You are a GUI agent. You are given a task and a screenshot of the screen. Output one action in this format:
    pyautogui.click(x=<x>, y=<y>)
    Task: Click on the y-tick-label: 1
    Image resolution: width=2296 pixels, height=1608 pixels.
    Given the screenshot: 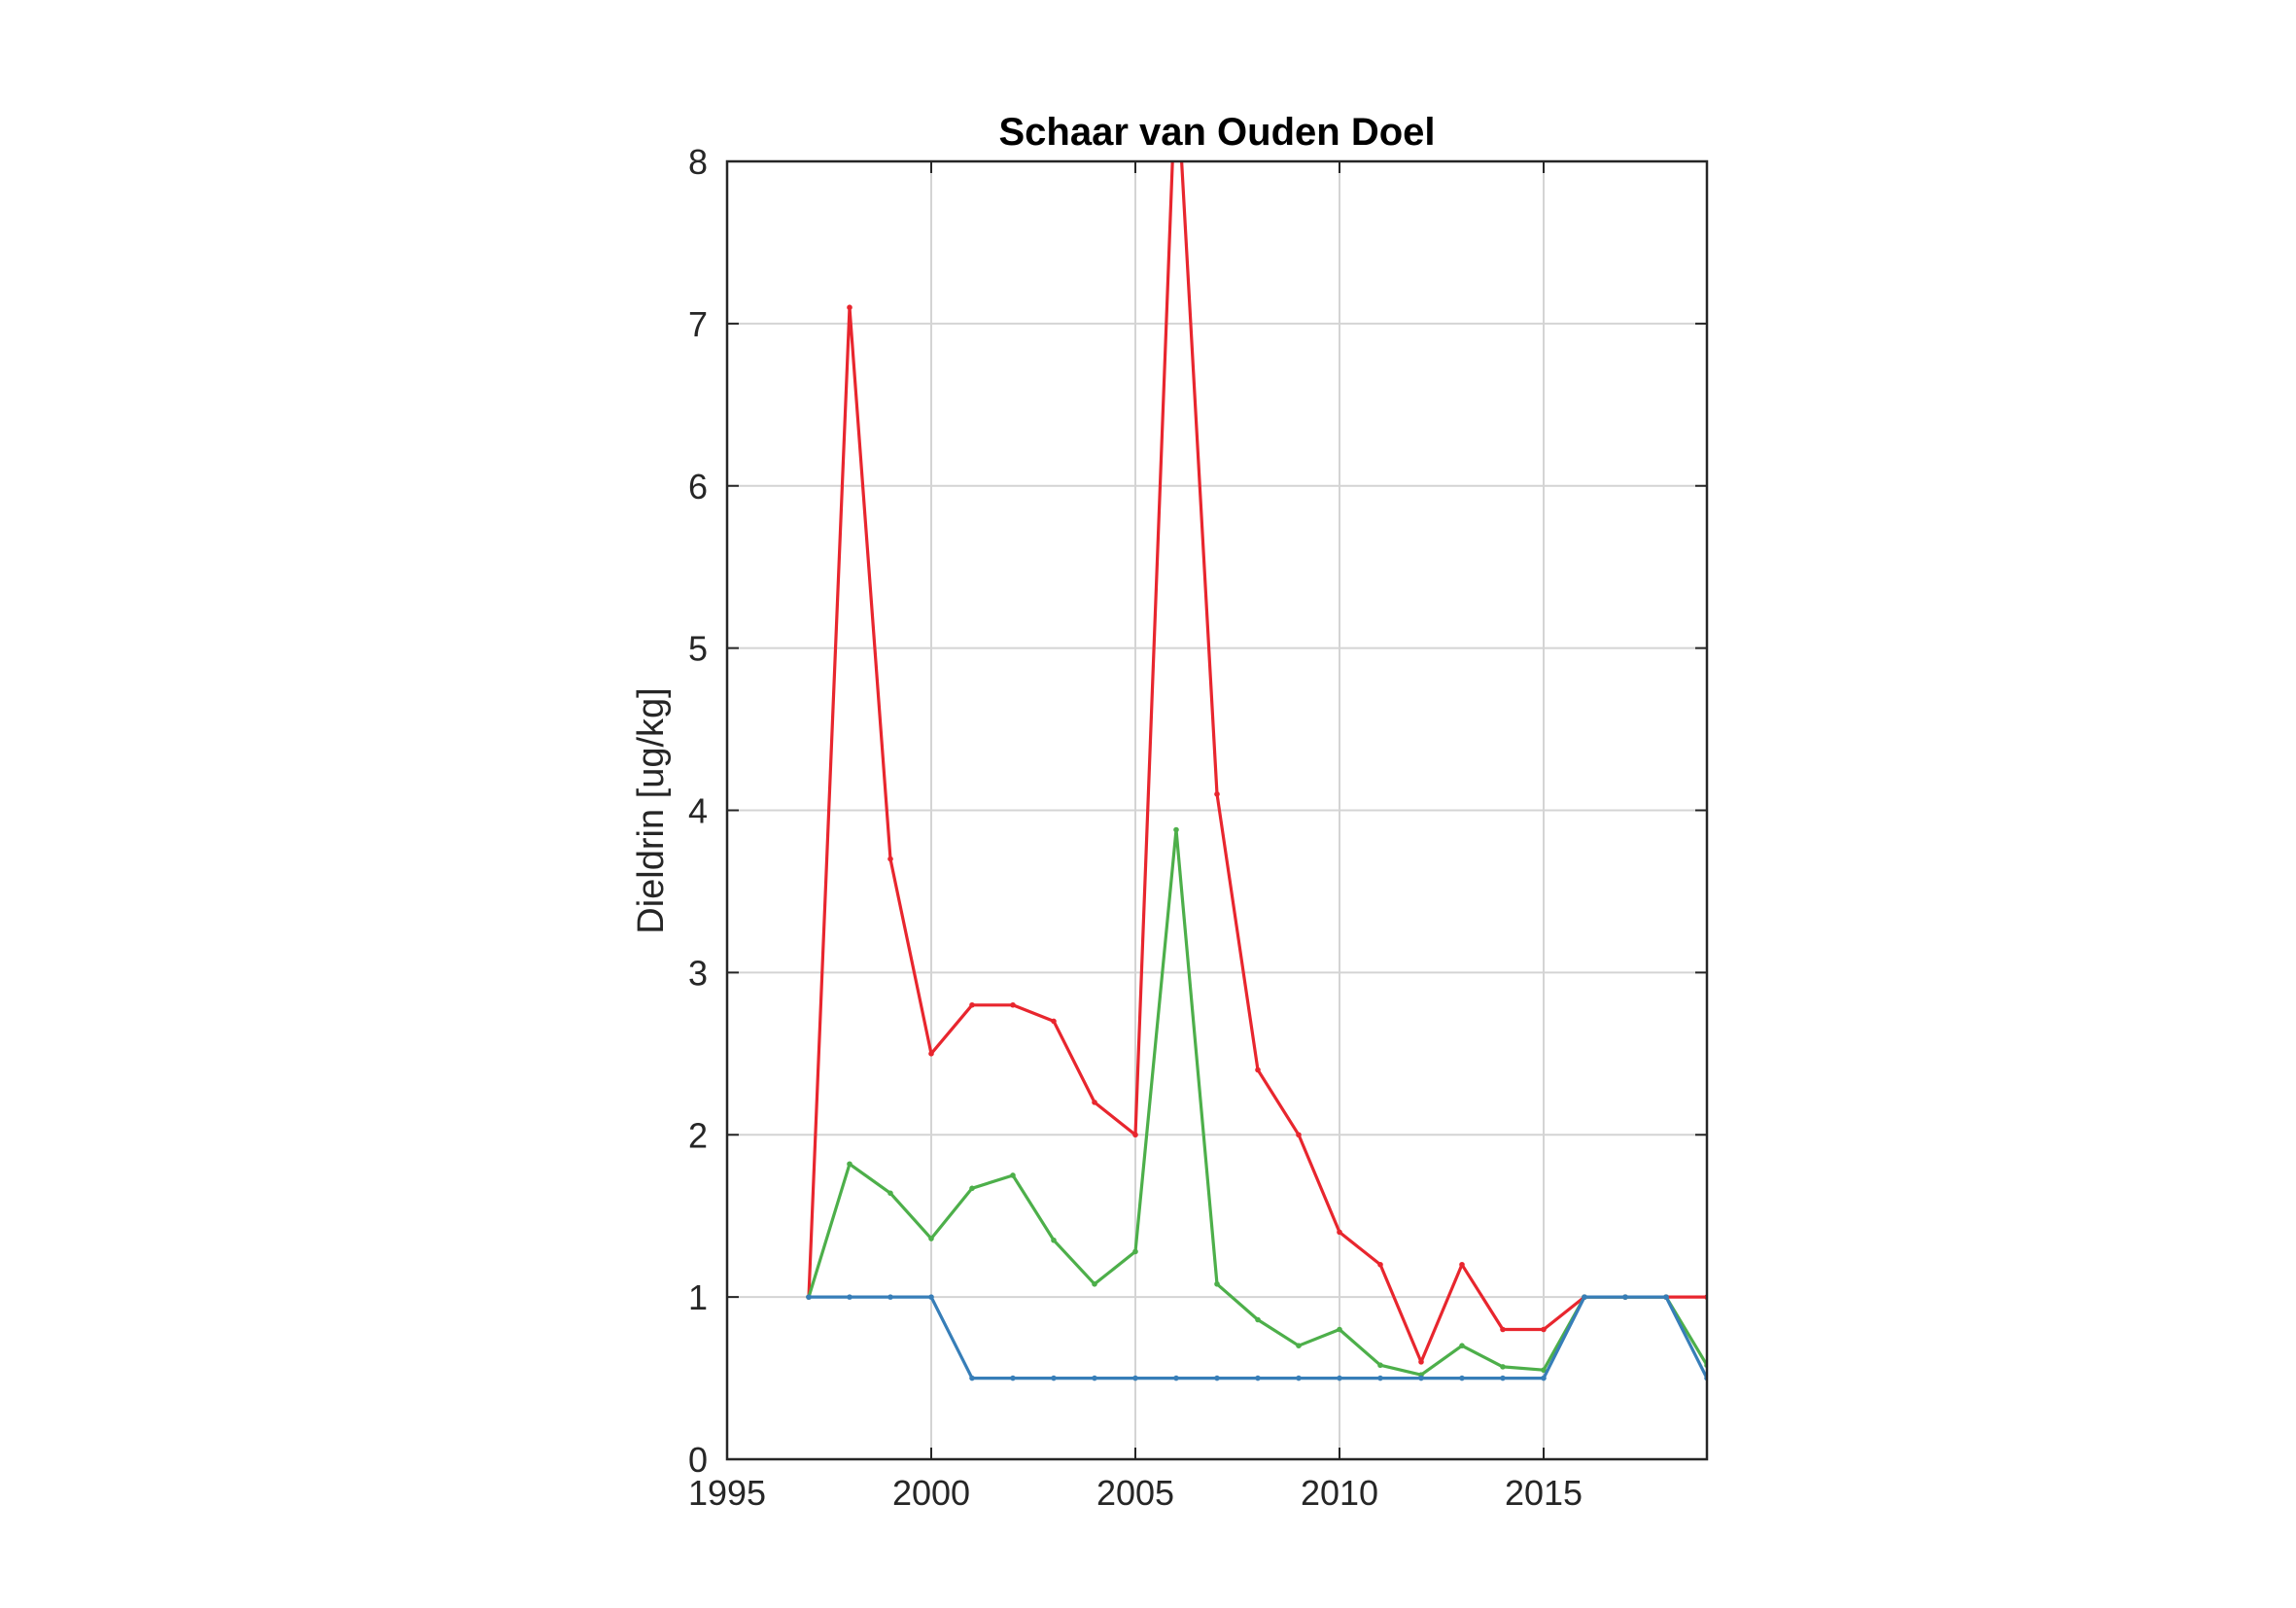 What is the action you would take?
    pyautogui.click(x=698, y=1297)
    